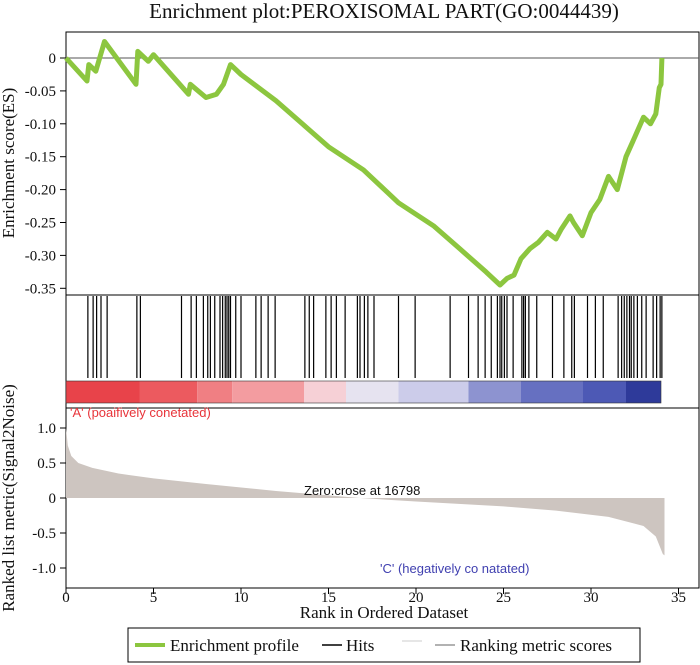 The width and height of the screenshot is (700, 665). Describe the element at coordinates (384, 612) in the screenshot. I see `x-axis-label: Rank in Ordered Dataset` at that location.